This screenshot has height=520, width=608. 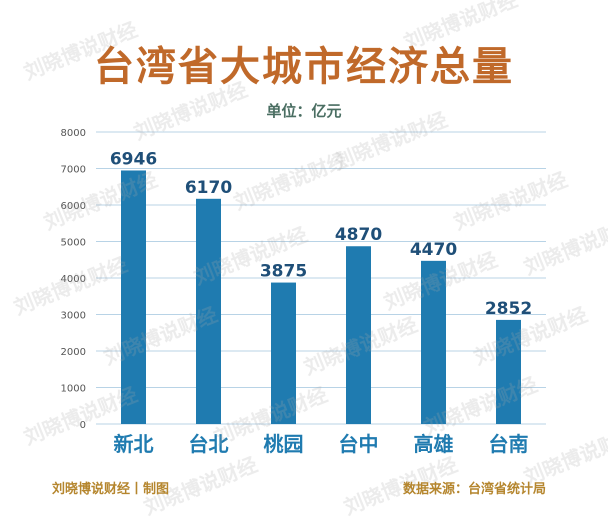 I want to click on y-tick-label: 4000, so click(x=73, y=279).